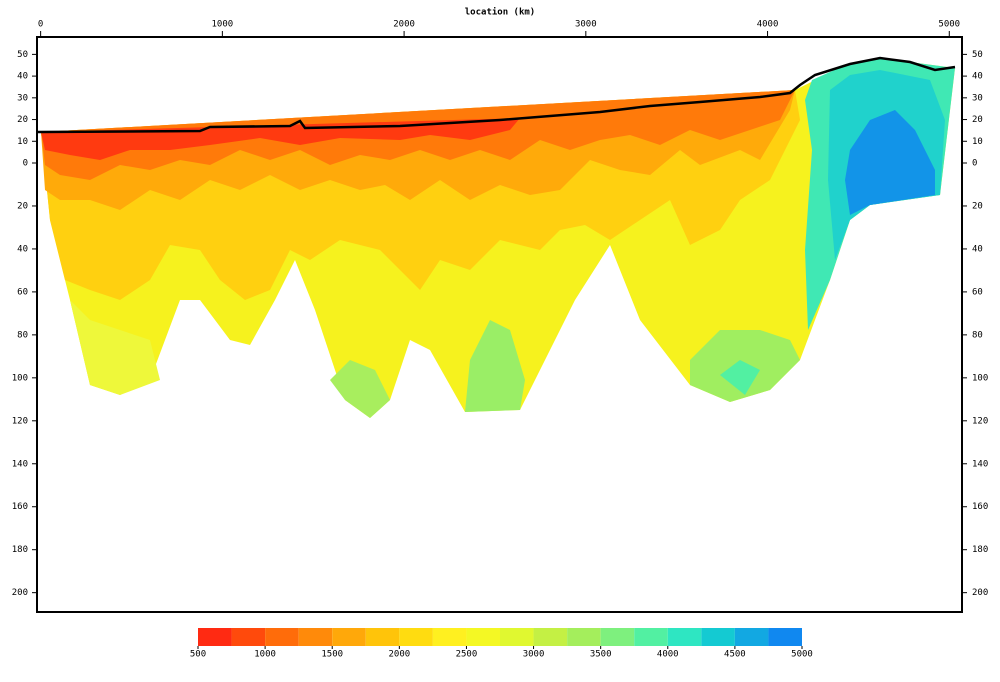  What do you see at coordinates (496, 95) in the screenshot?
I see `topography` at bounding box center [496, 95].